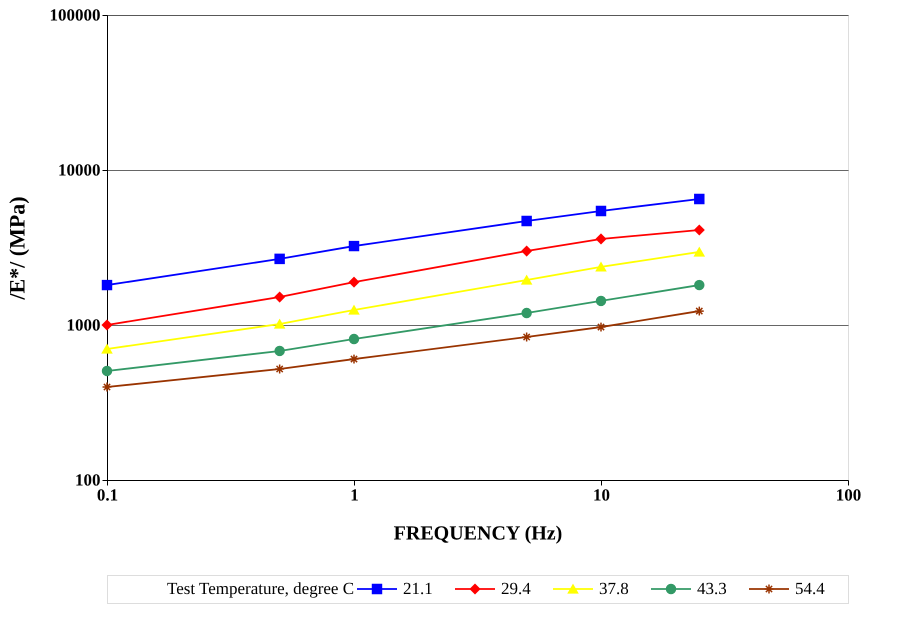 This screenshot has width=922, height=642. Describe the element at coordinates (79, 170) in the screenshot. I see `y-tick-label: 10000` at that location.